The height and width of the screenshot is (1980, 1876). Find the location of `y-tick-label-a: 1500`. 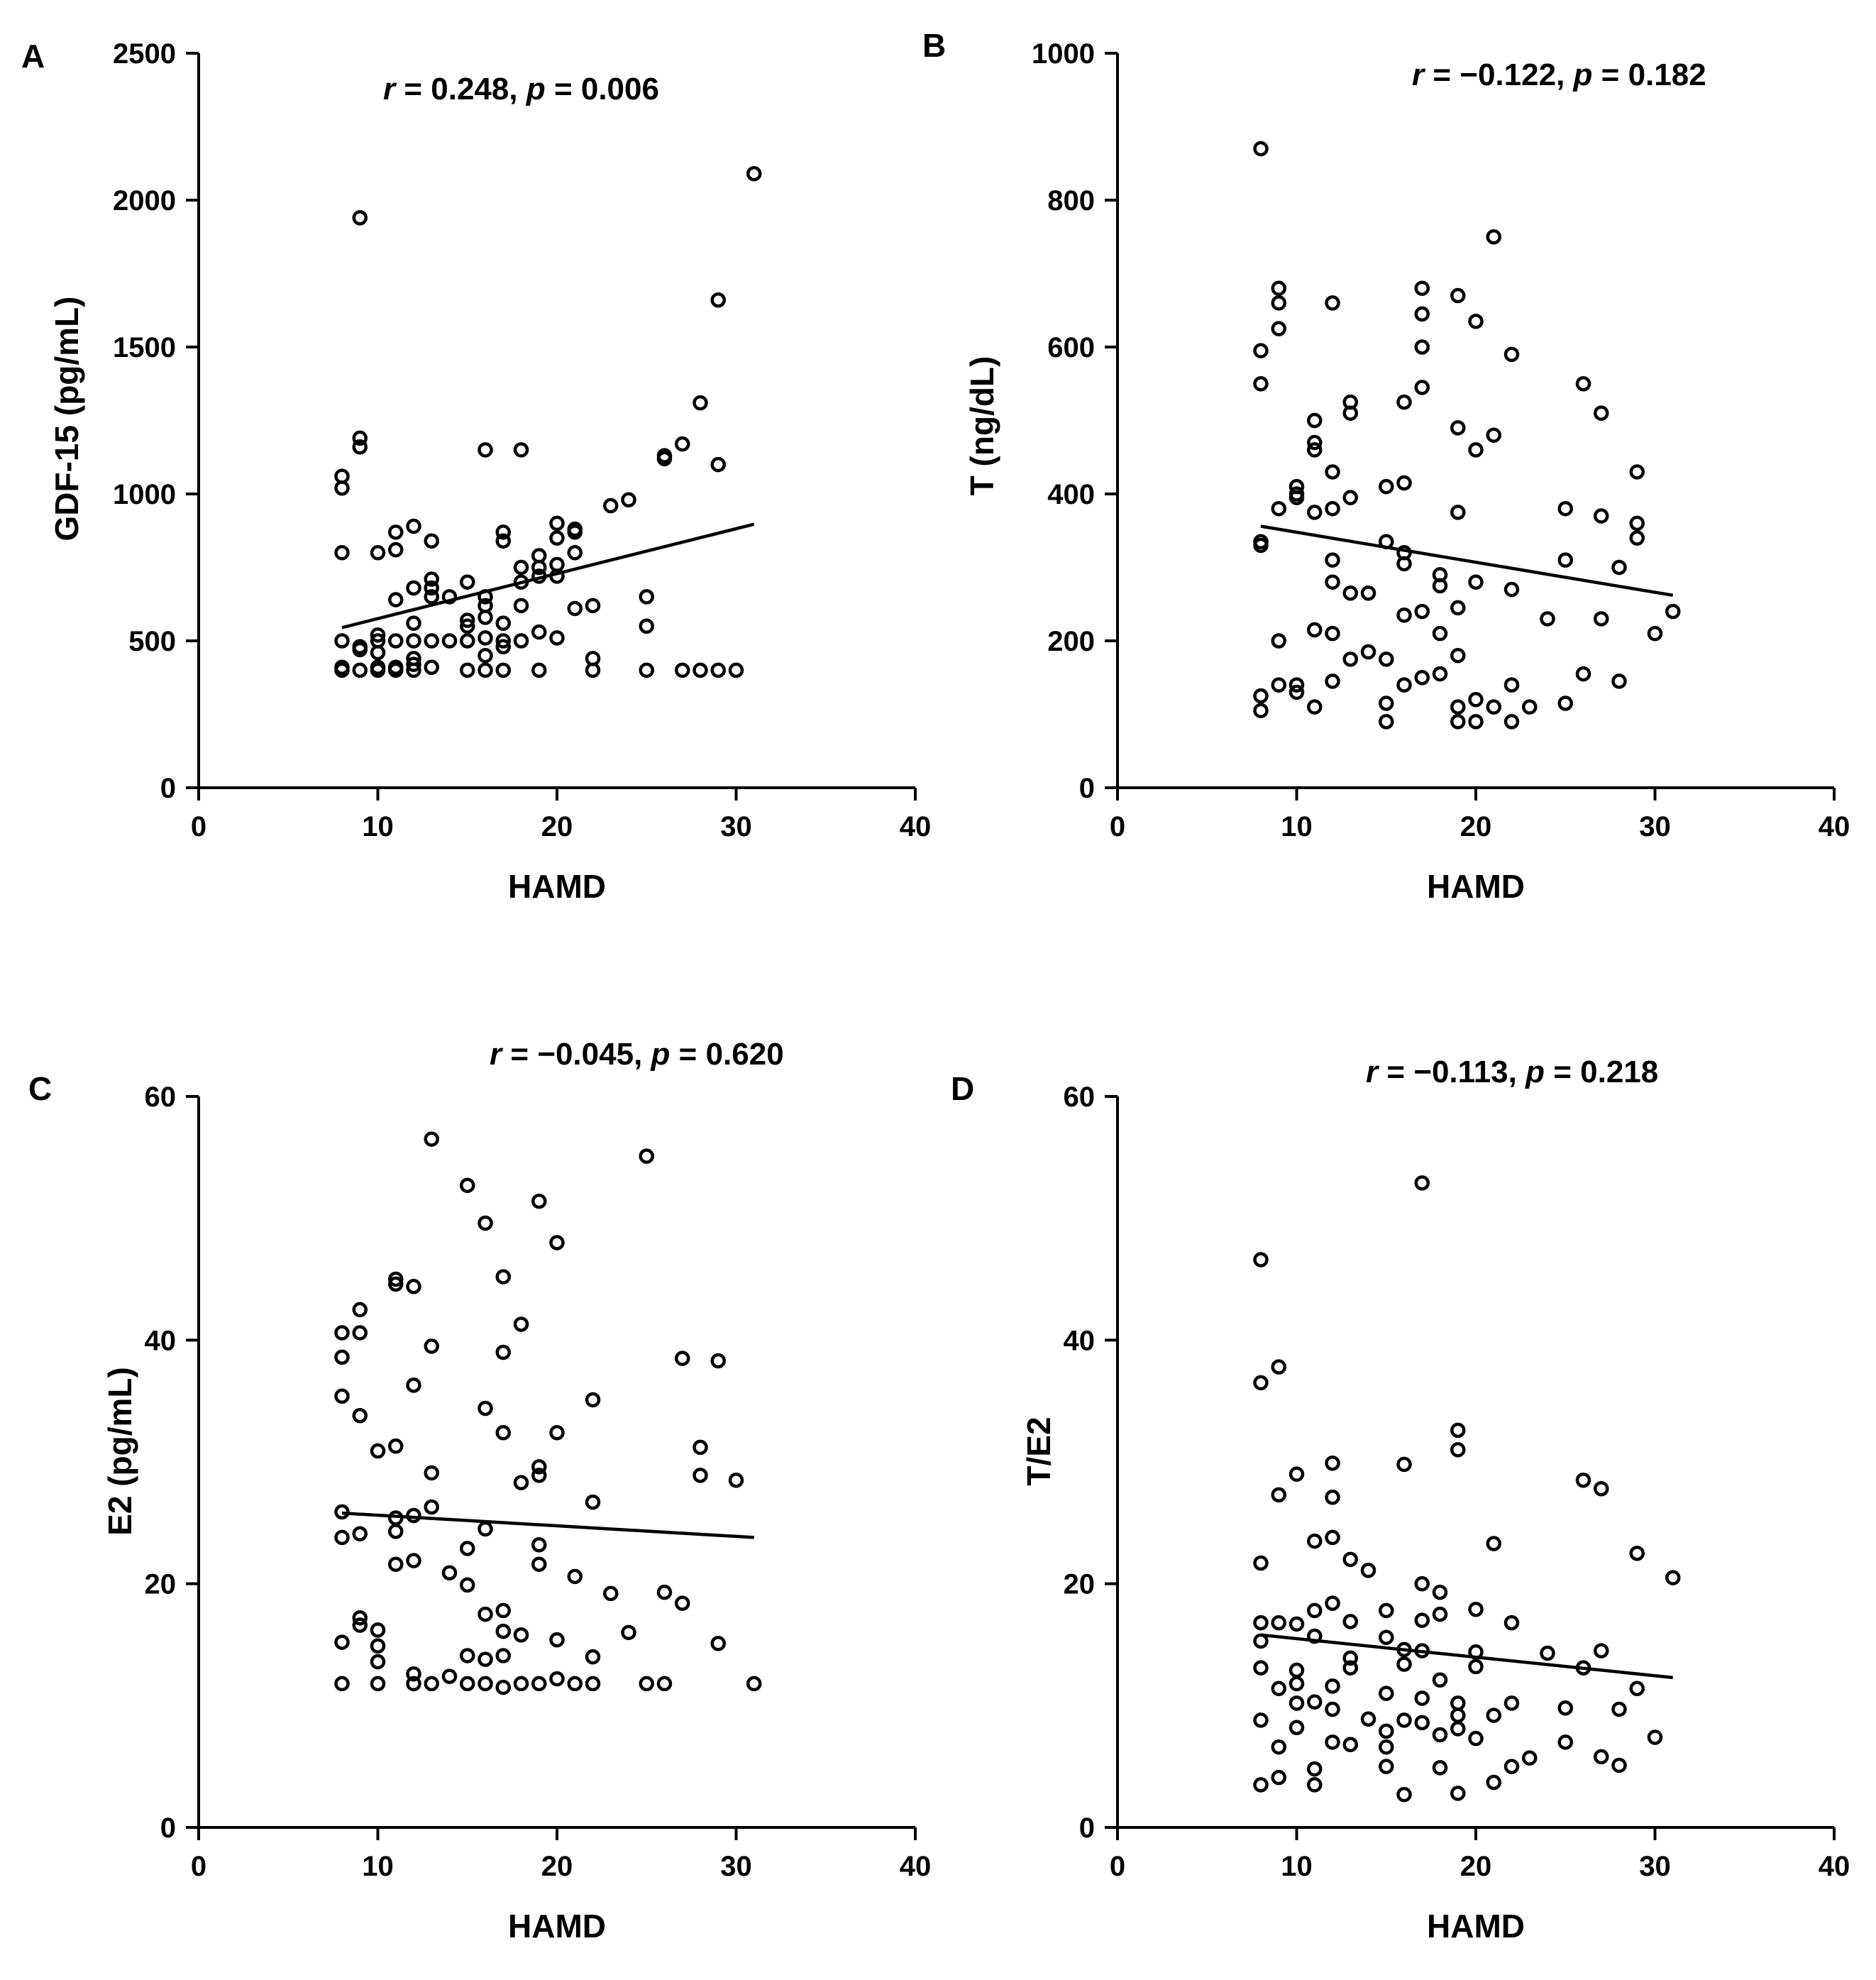

y-tick-label-a: 1500 is located at coordinates (145, 348).